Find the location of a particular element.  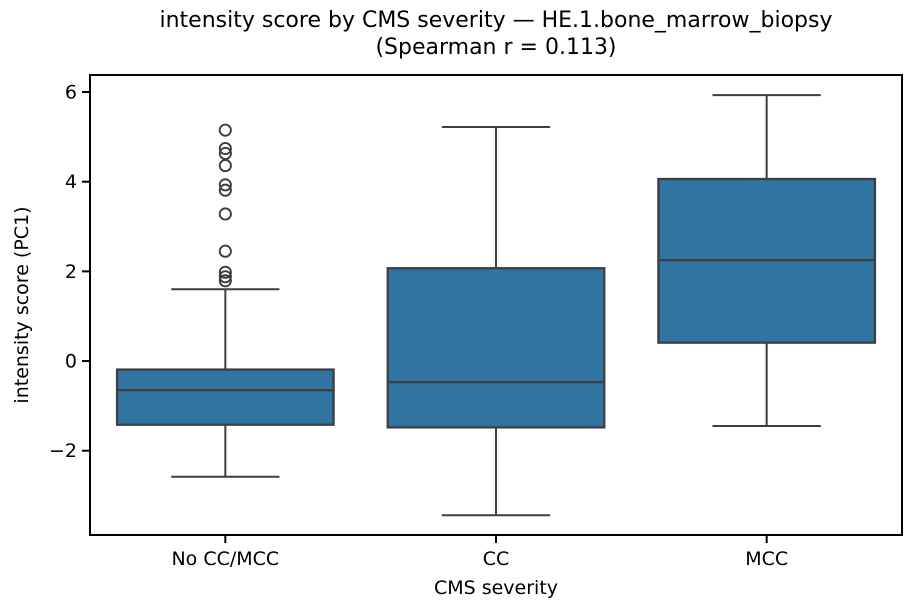

y-tick-label: 0 is located at coordinates (71, 362).